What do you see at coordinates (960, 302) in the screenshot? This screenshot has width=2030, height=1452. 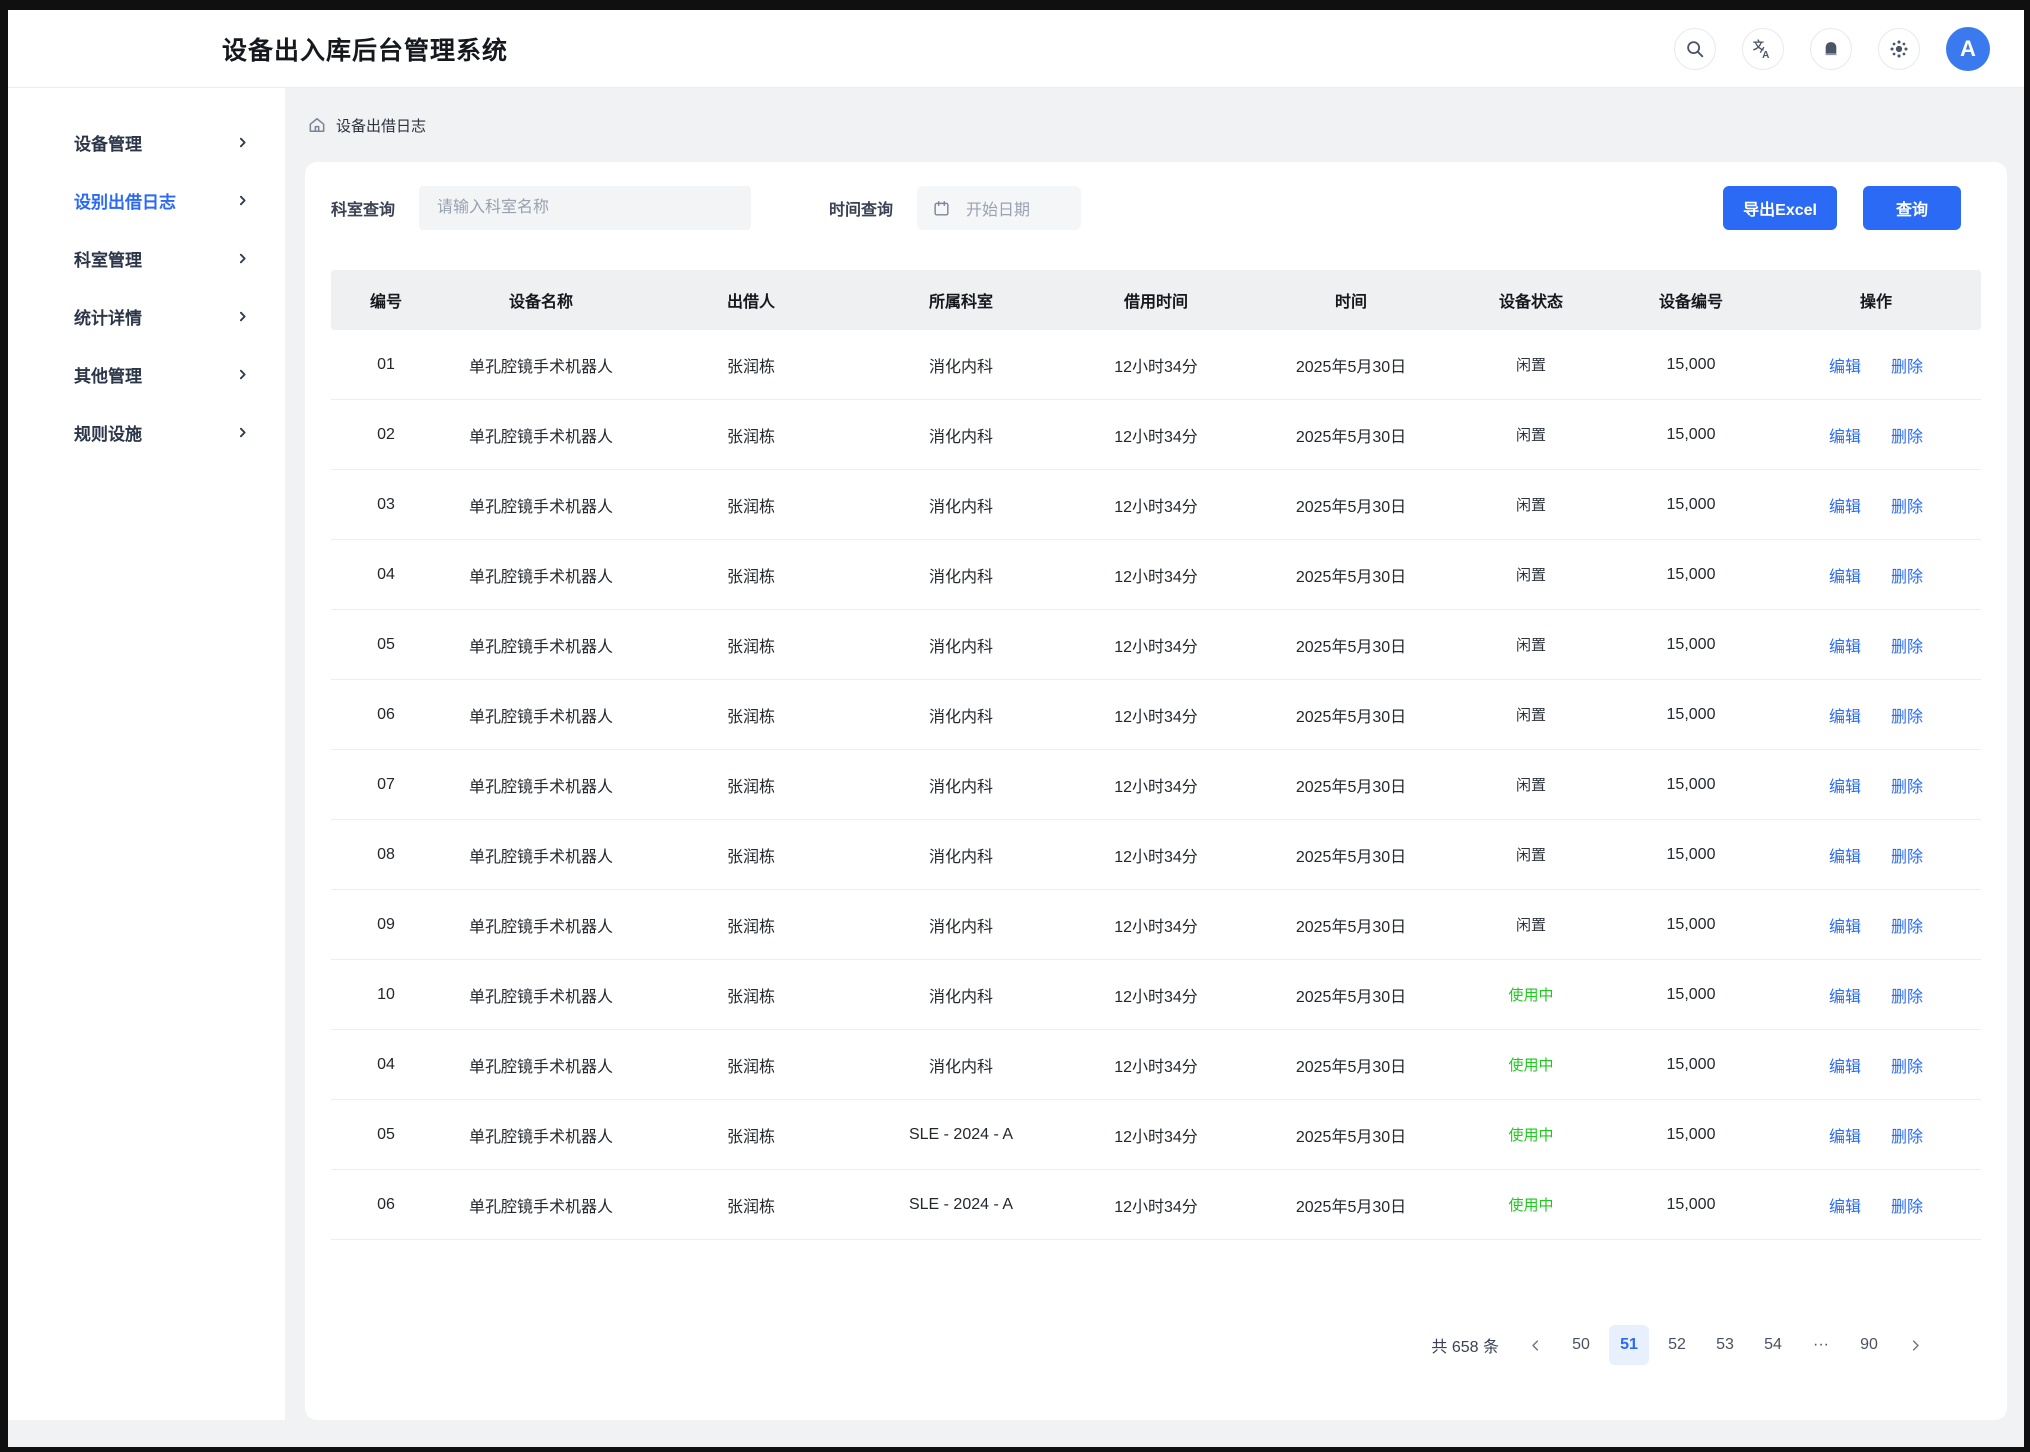 I see `col-header-dept: 所属科室` at bounding box center [960, 302].